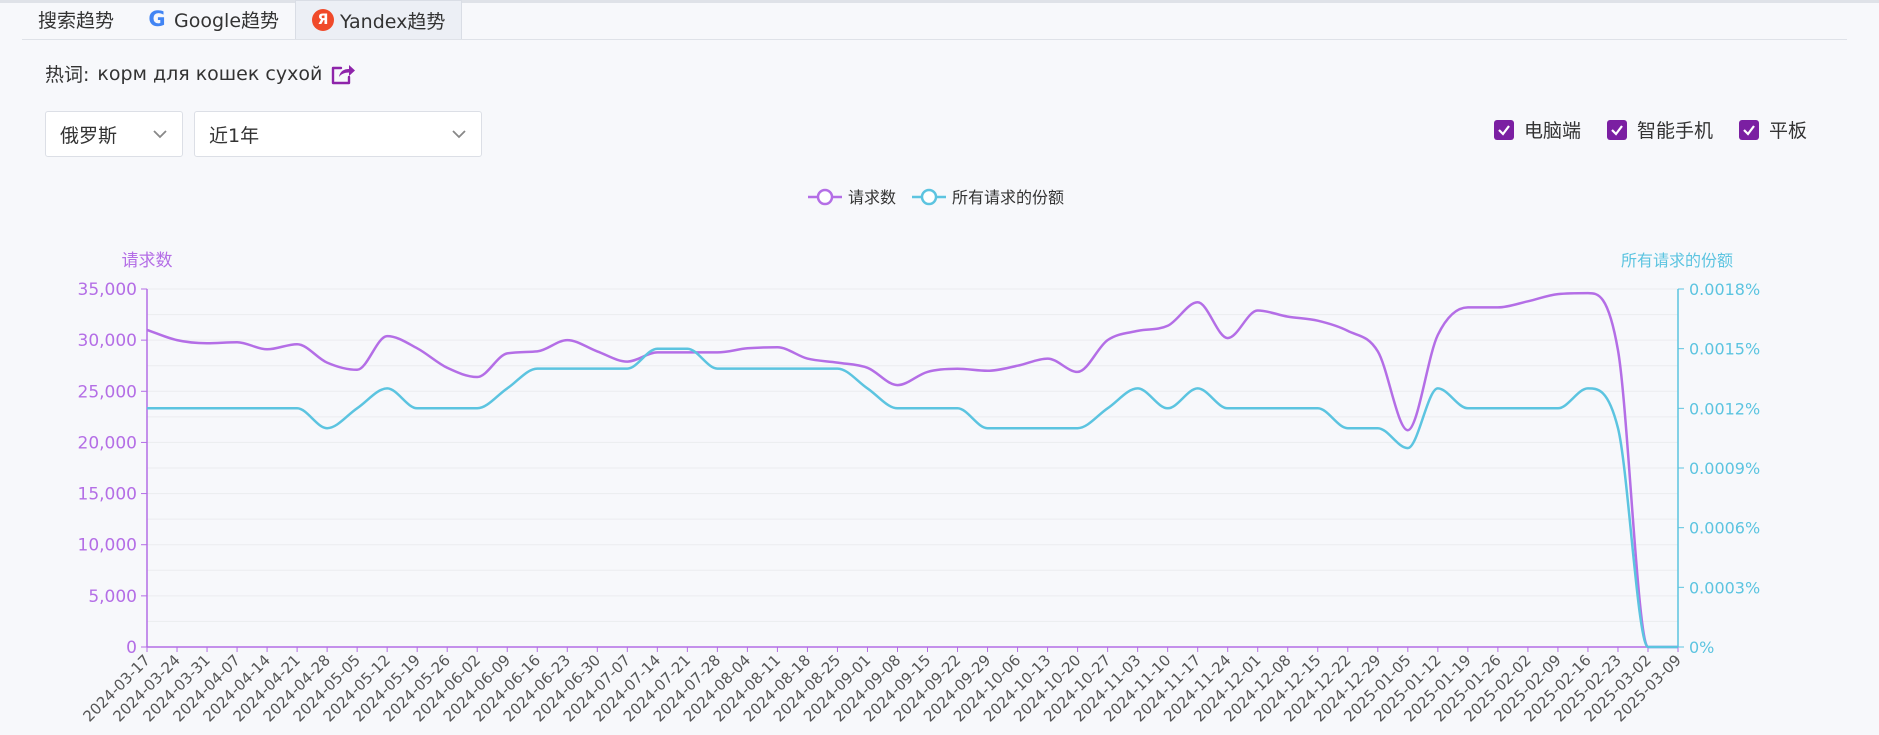 The height and width of the screenshot is (735, 1879). Describe the element at coordinates (1047, 688) in the screenshot. I see `x-axis-tick-label: 2024-10-20` at that location.